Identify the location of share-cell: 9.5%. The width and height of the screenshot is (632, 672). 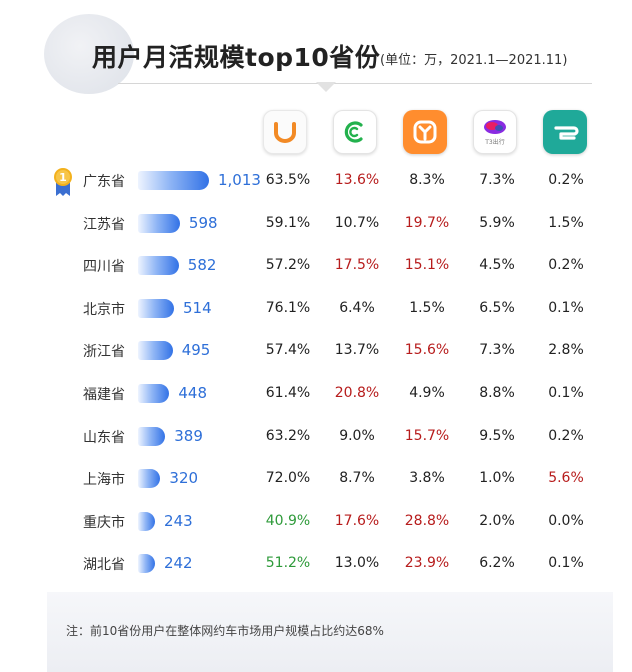
(497, 435).